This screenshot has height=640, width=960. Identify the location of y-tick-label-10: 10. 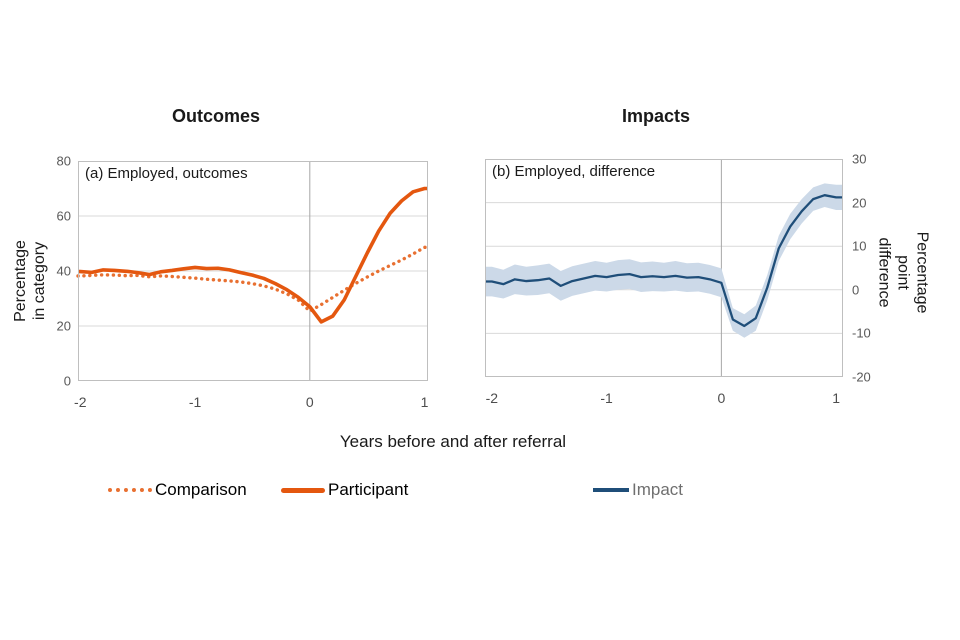
(859, 246).